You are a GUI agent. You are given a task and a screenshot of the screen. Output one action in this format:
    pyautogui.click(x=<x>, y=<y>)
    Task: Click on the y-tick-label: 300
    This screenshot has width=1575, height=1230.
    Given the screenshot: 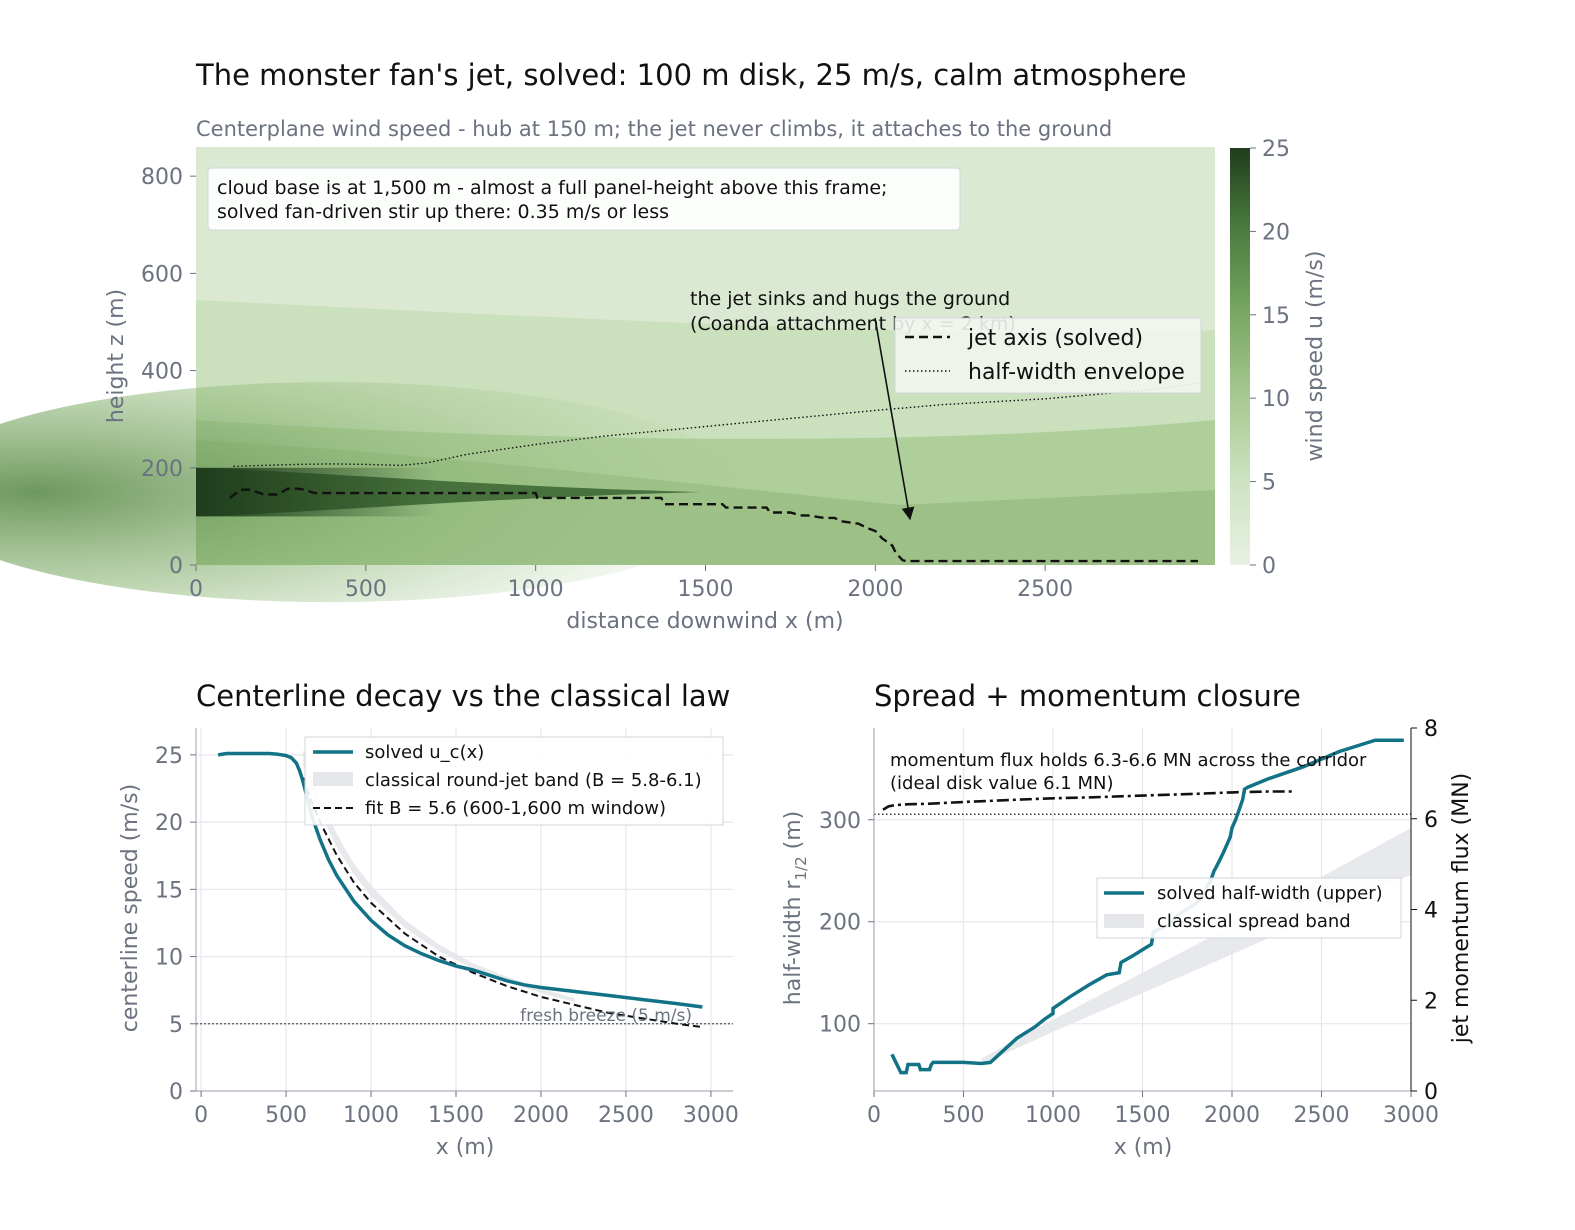 What is the action you would take?
    pyautogui.click(x=840, y=821)
    